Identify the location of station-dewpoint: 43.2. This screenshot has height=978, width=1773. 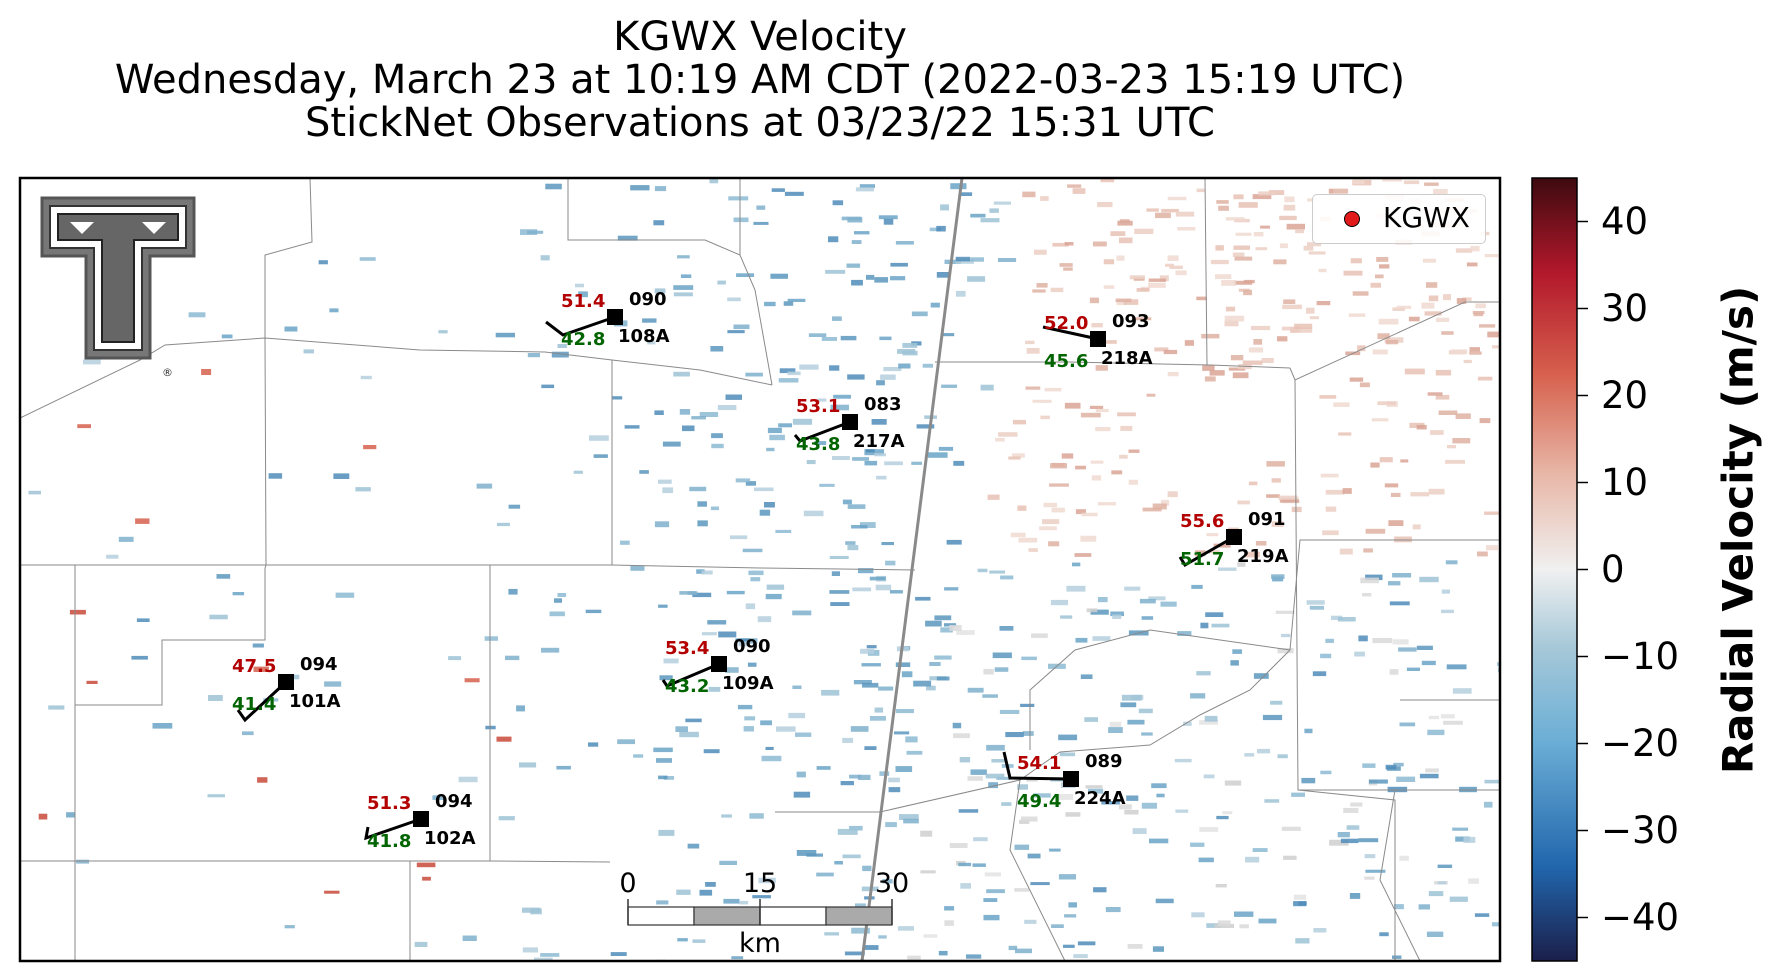
(687, 686).